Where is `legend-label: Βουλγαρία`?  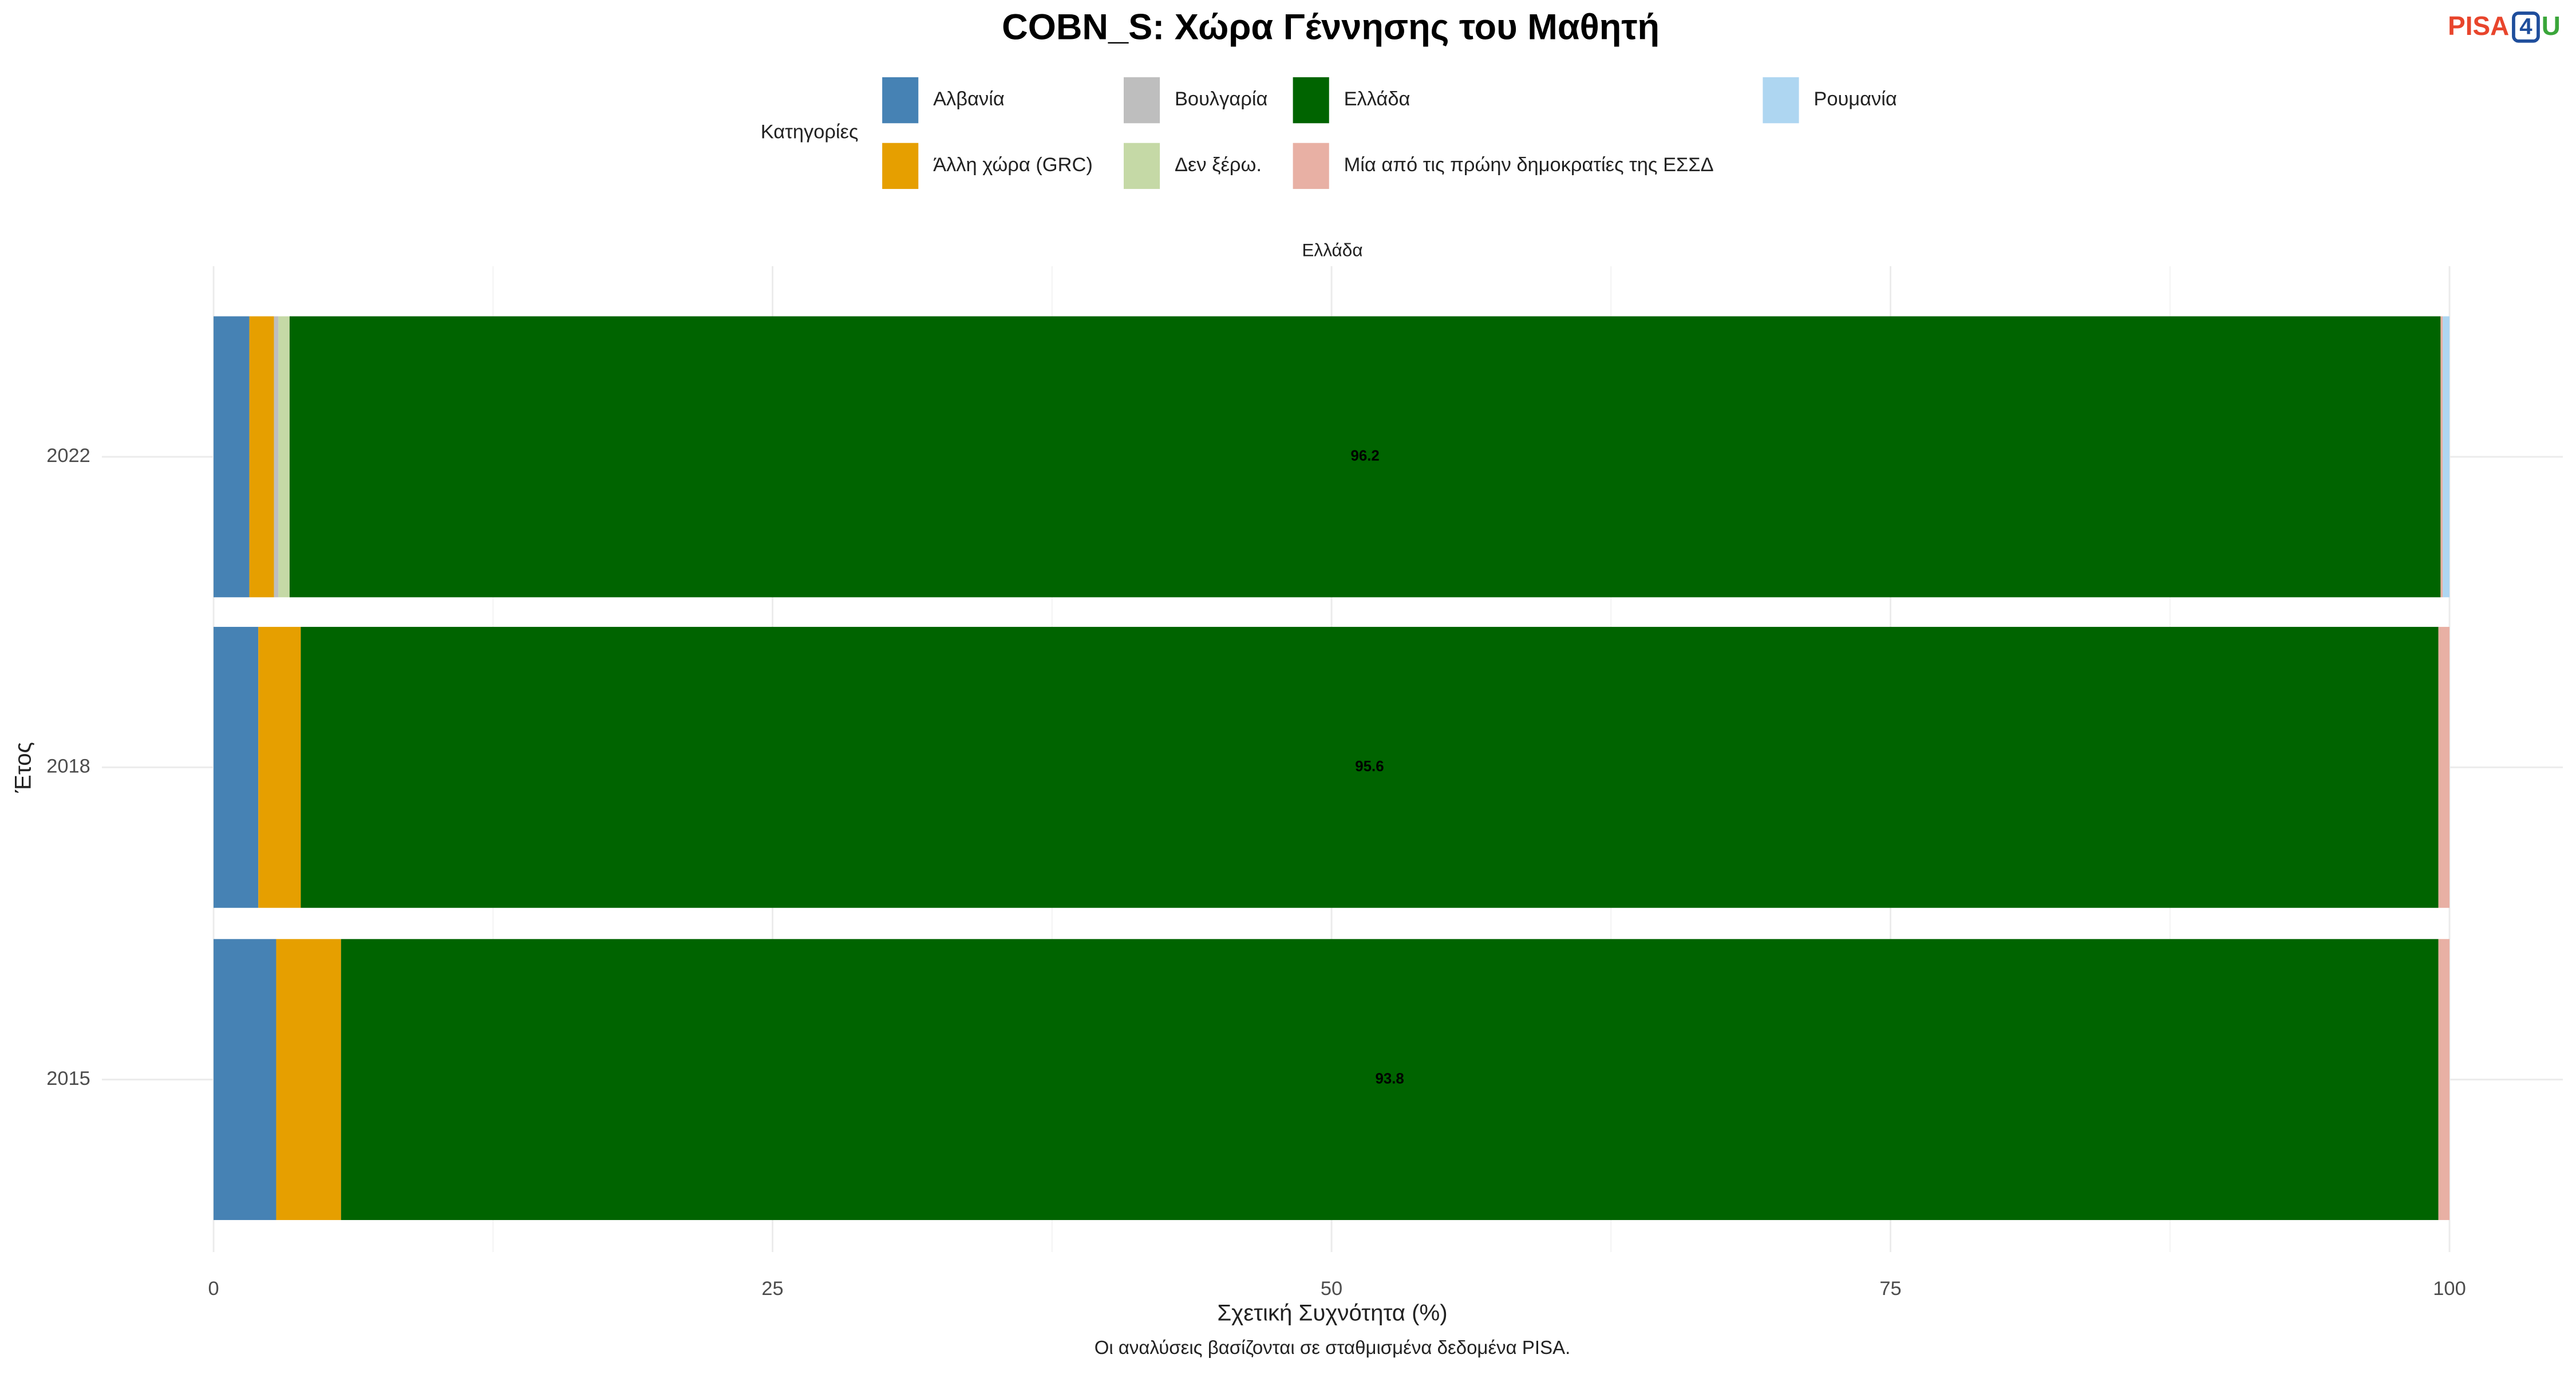 legend-label: Βουλγαρία is located at coordinates (1221, 99).